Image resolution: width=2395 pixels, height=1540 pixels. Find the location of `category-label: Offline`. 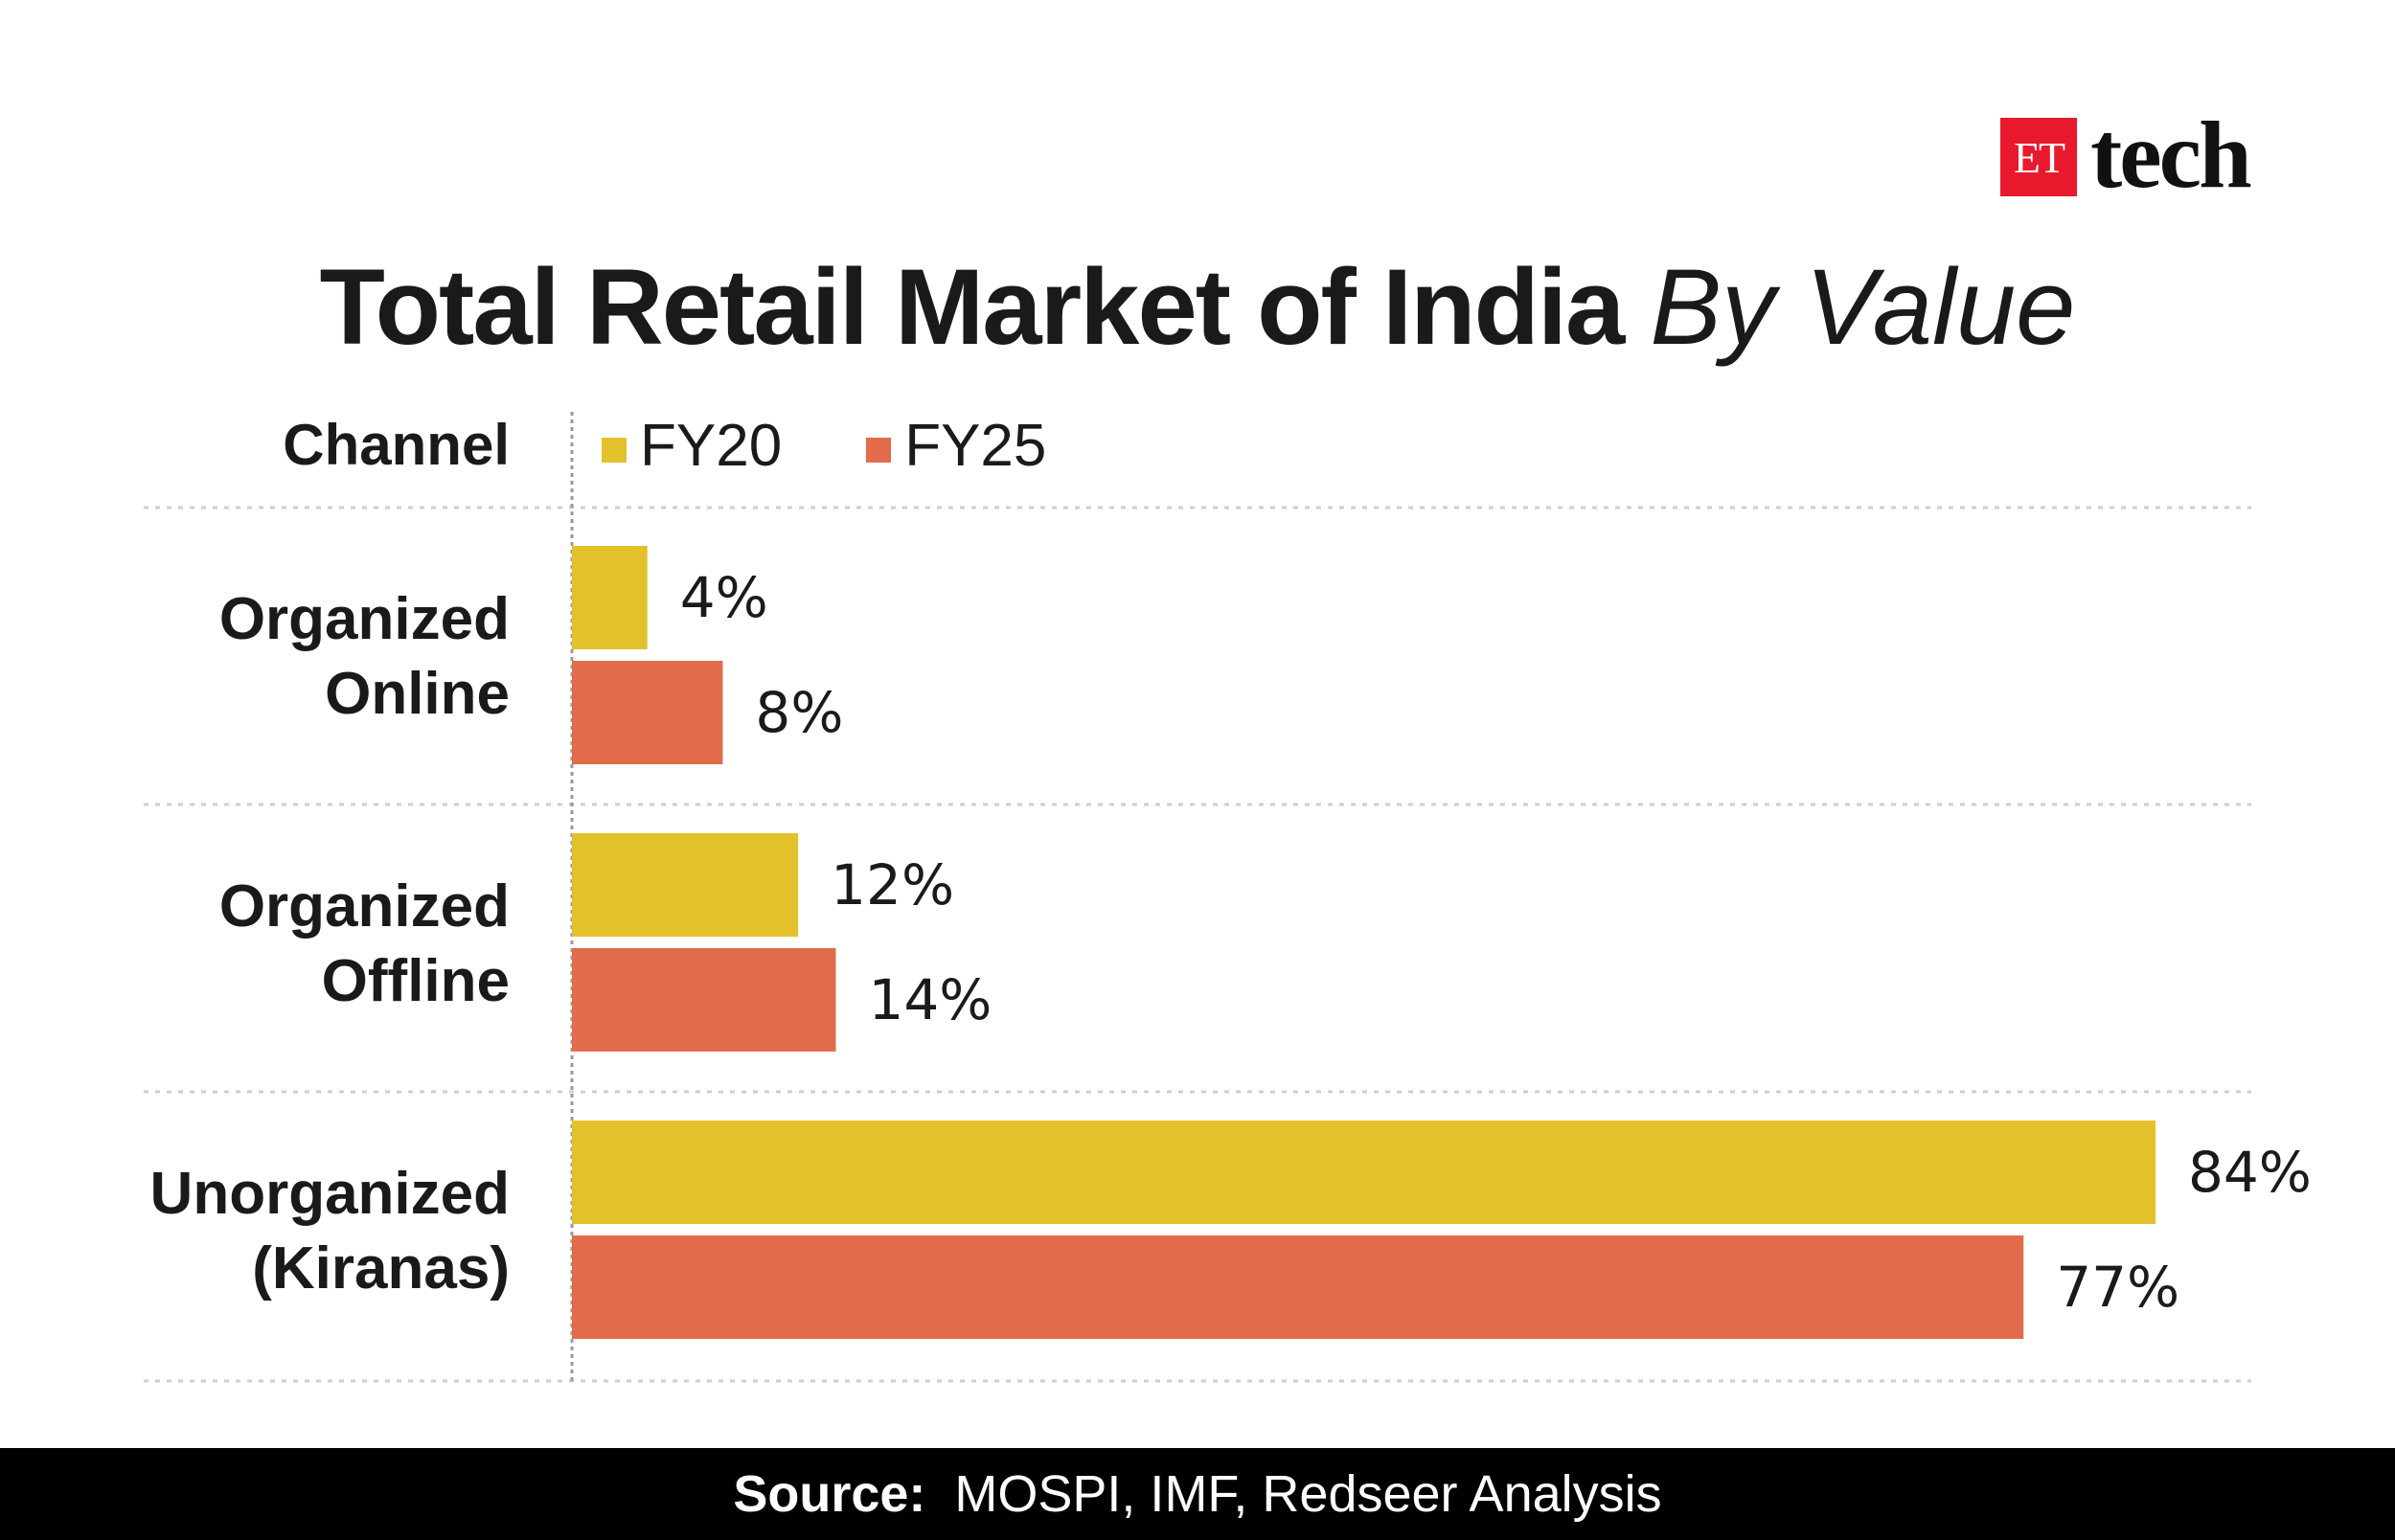

category-label: Offline is located at coordinates (416, 981).